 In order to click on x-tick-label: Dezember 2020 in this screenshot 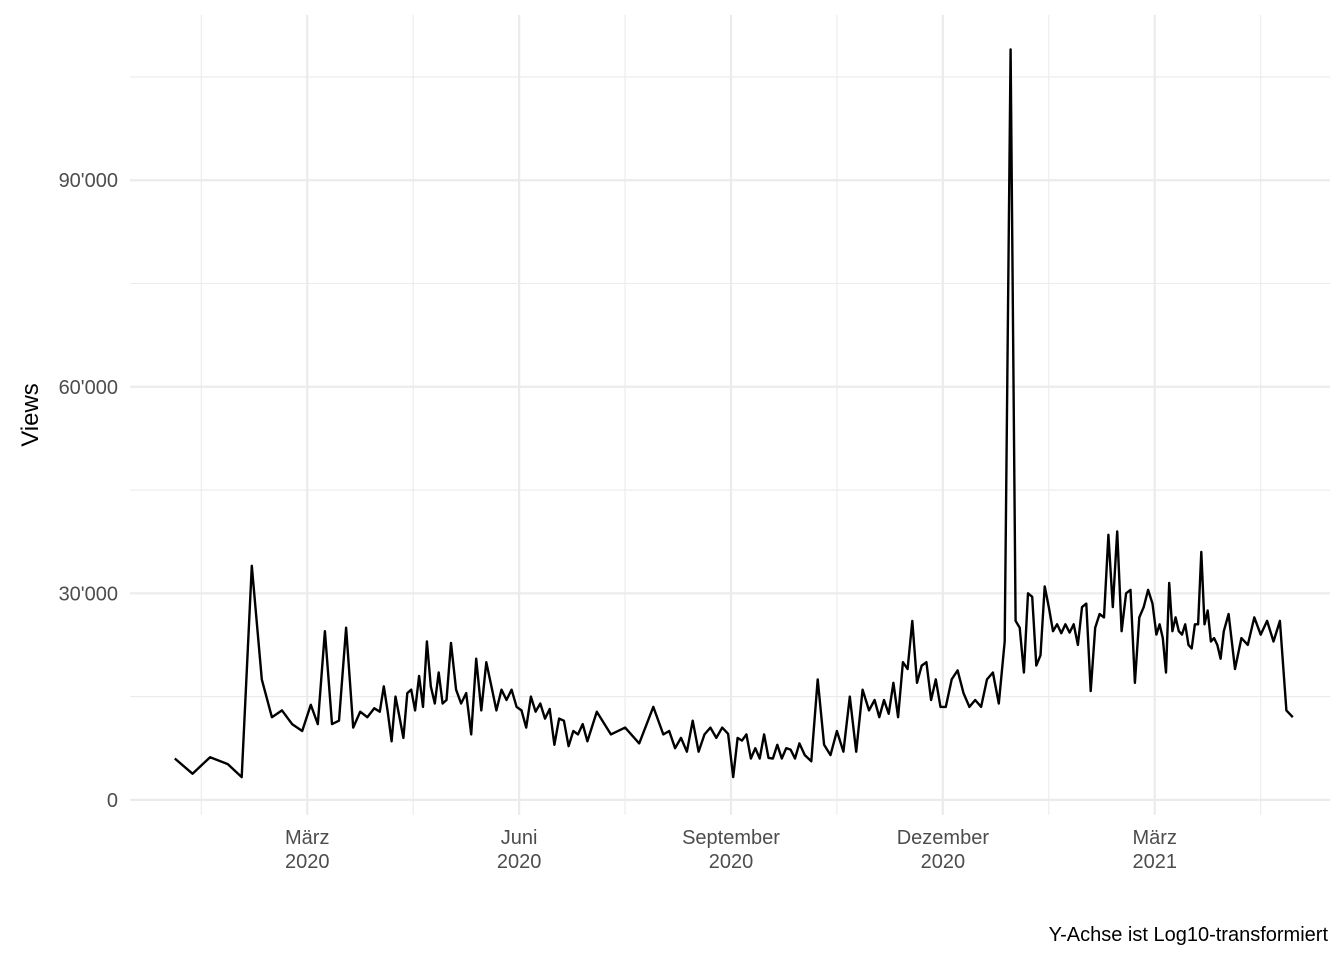, I will do `click(943, 850)`.